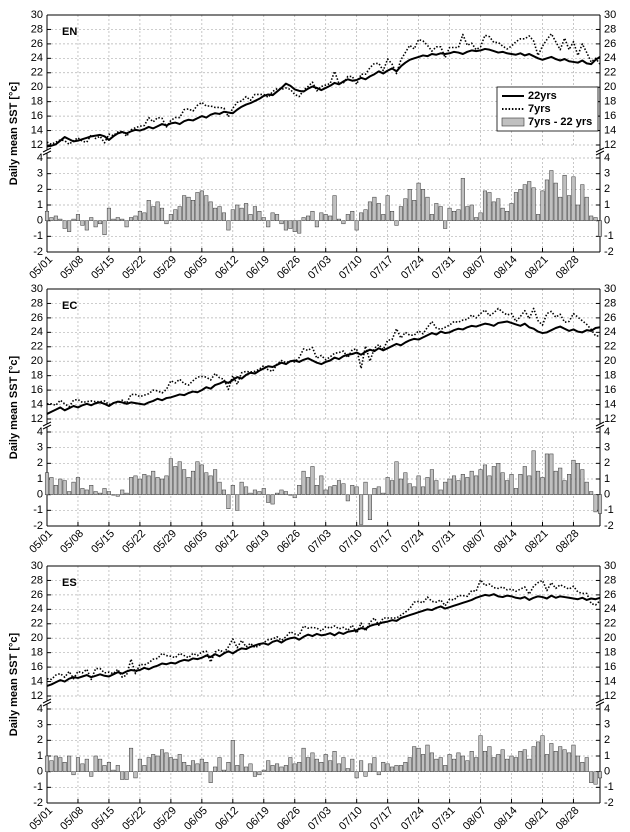  I want to click on panel-label: EC, so click(69, 306).